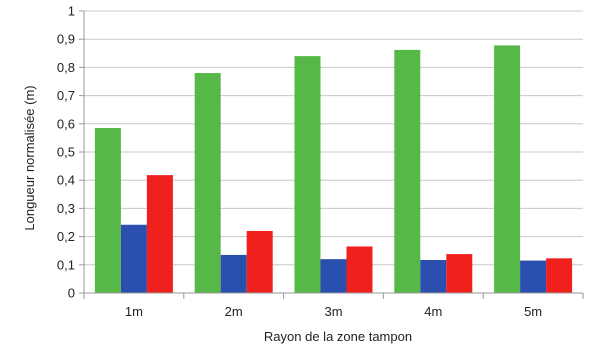  Describe the element at coordinates (66, 208) in the screenshot. I see `y-tick-label: 0,3` at that location.